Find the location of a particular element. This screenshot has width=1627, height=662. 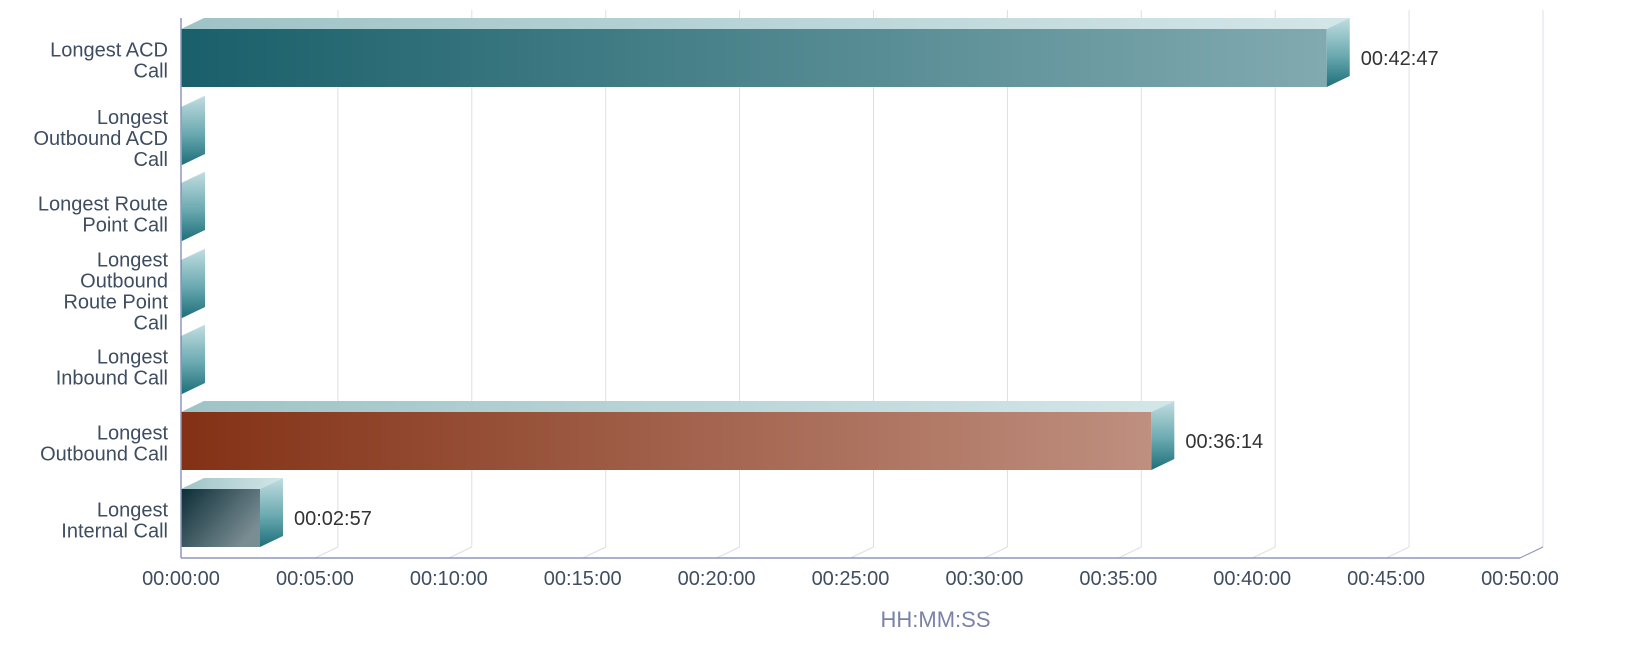

bar-value-label: 00:02:57 is located at coordinates (333, 519).